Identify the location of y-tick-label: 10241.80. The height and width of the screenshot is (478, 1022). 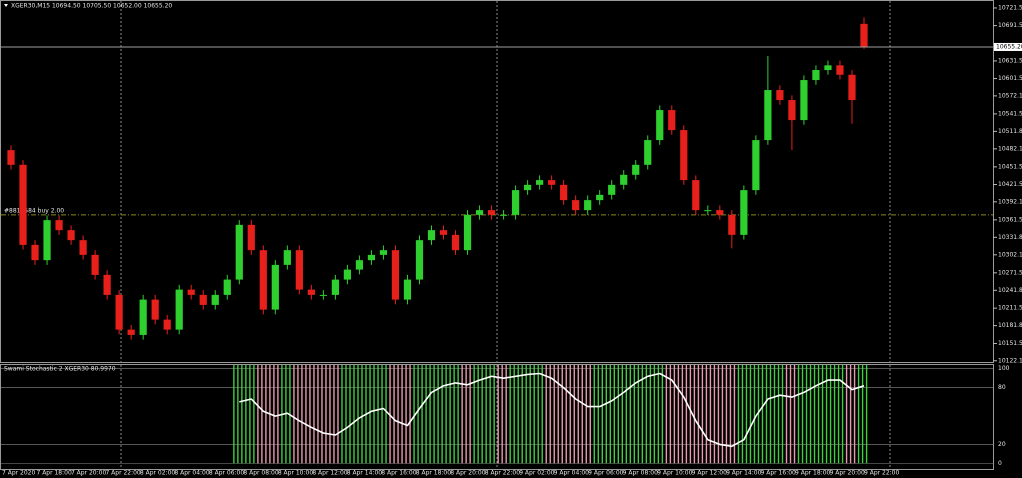
(1010, 290).